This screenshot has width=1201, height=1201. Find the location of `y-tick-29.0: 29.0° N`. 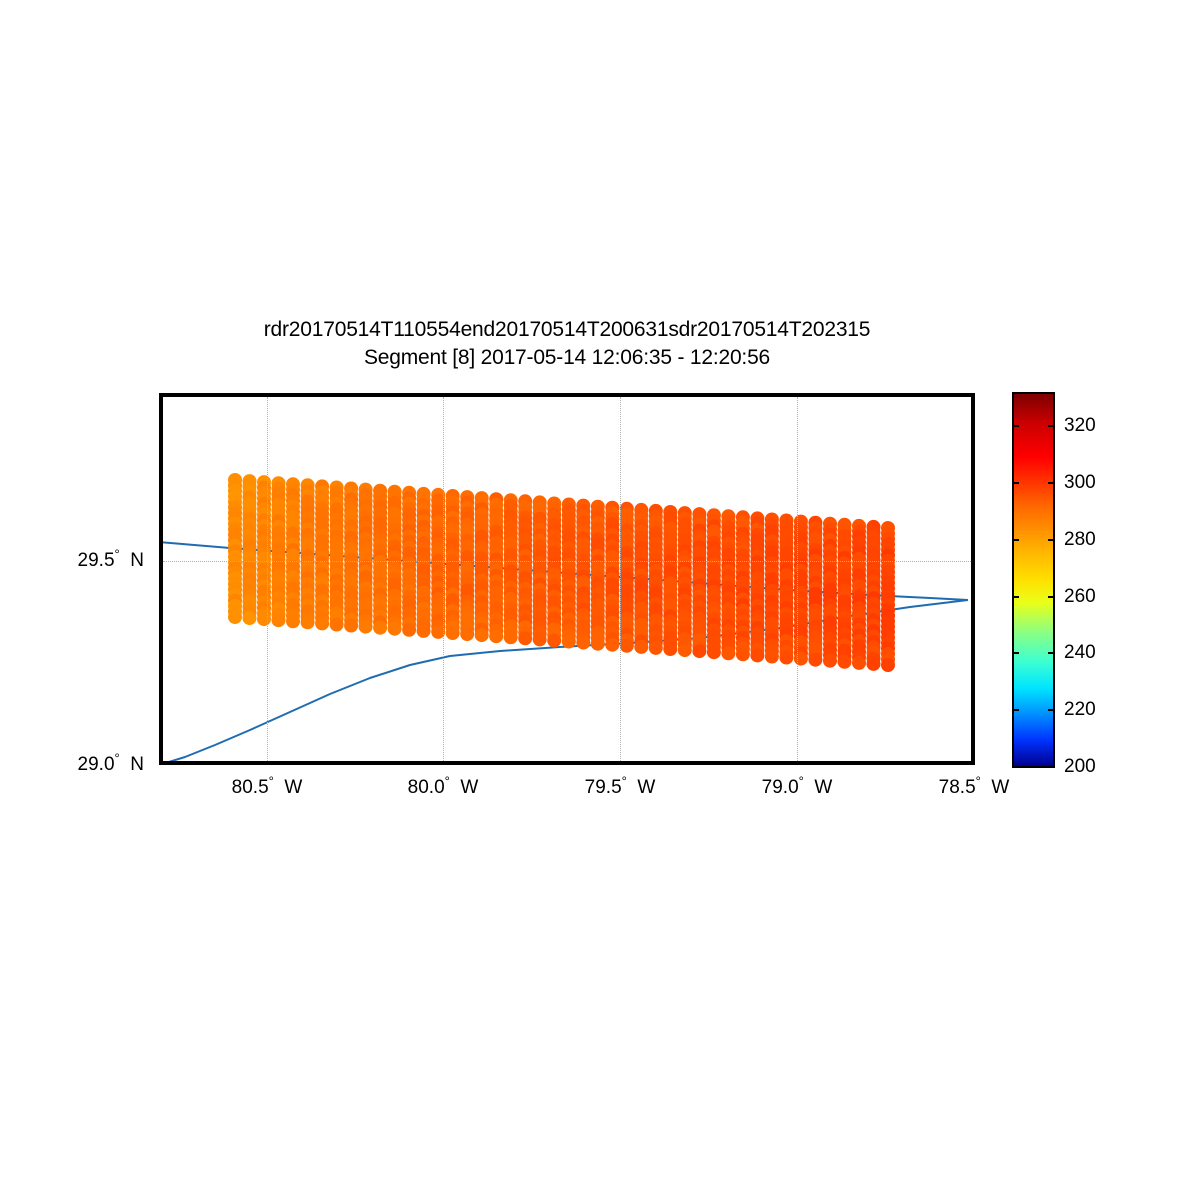

y-tick-29.0: 29.0° N is located at coordinates (110, 762).